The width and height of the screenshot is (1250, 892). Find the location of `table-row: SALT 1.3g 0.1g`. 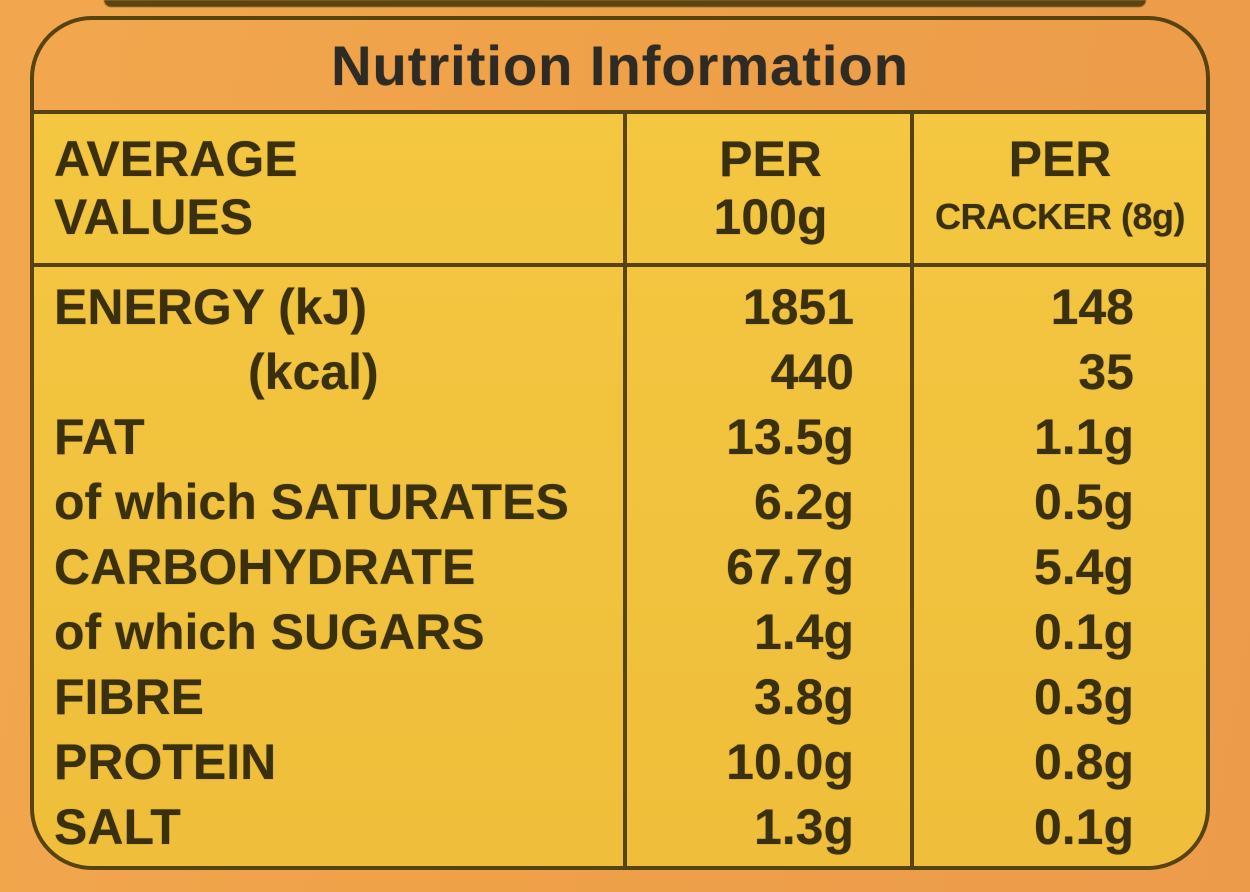

table-row: SALT 1.3g 0.1g is located at coordinates (620, 827).